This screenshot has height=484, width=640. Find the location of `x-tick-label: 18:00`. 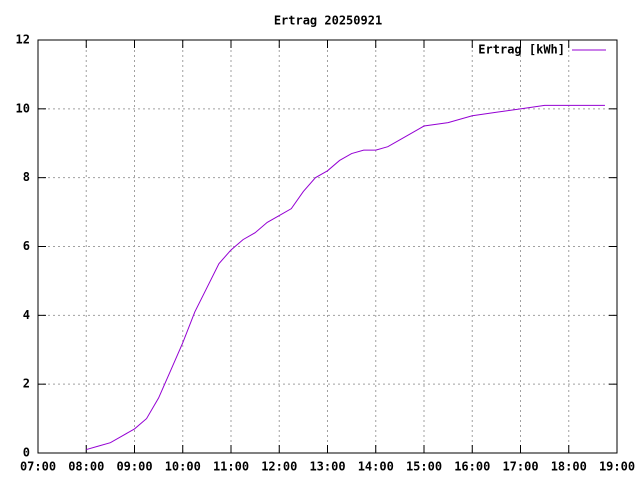

x-tick-label: 18:00 is located at coordinates (569, 467).